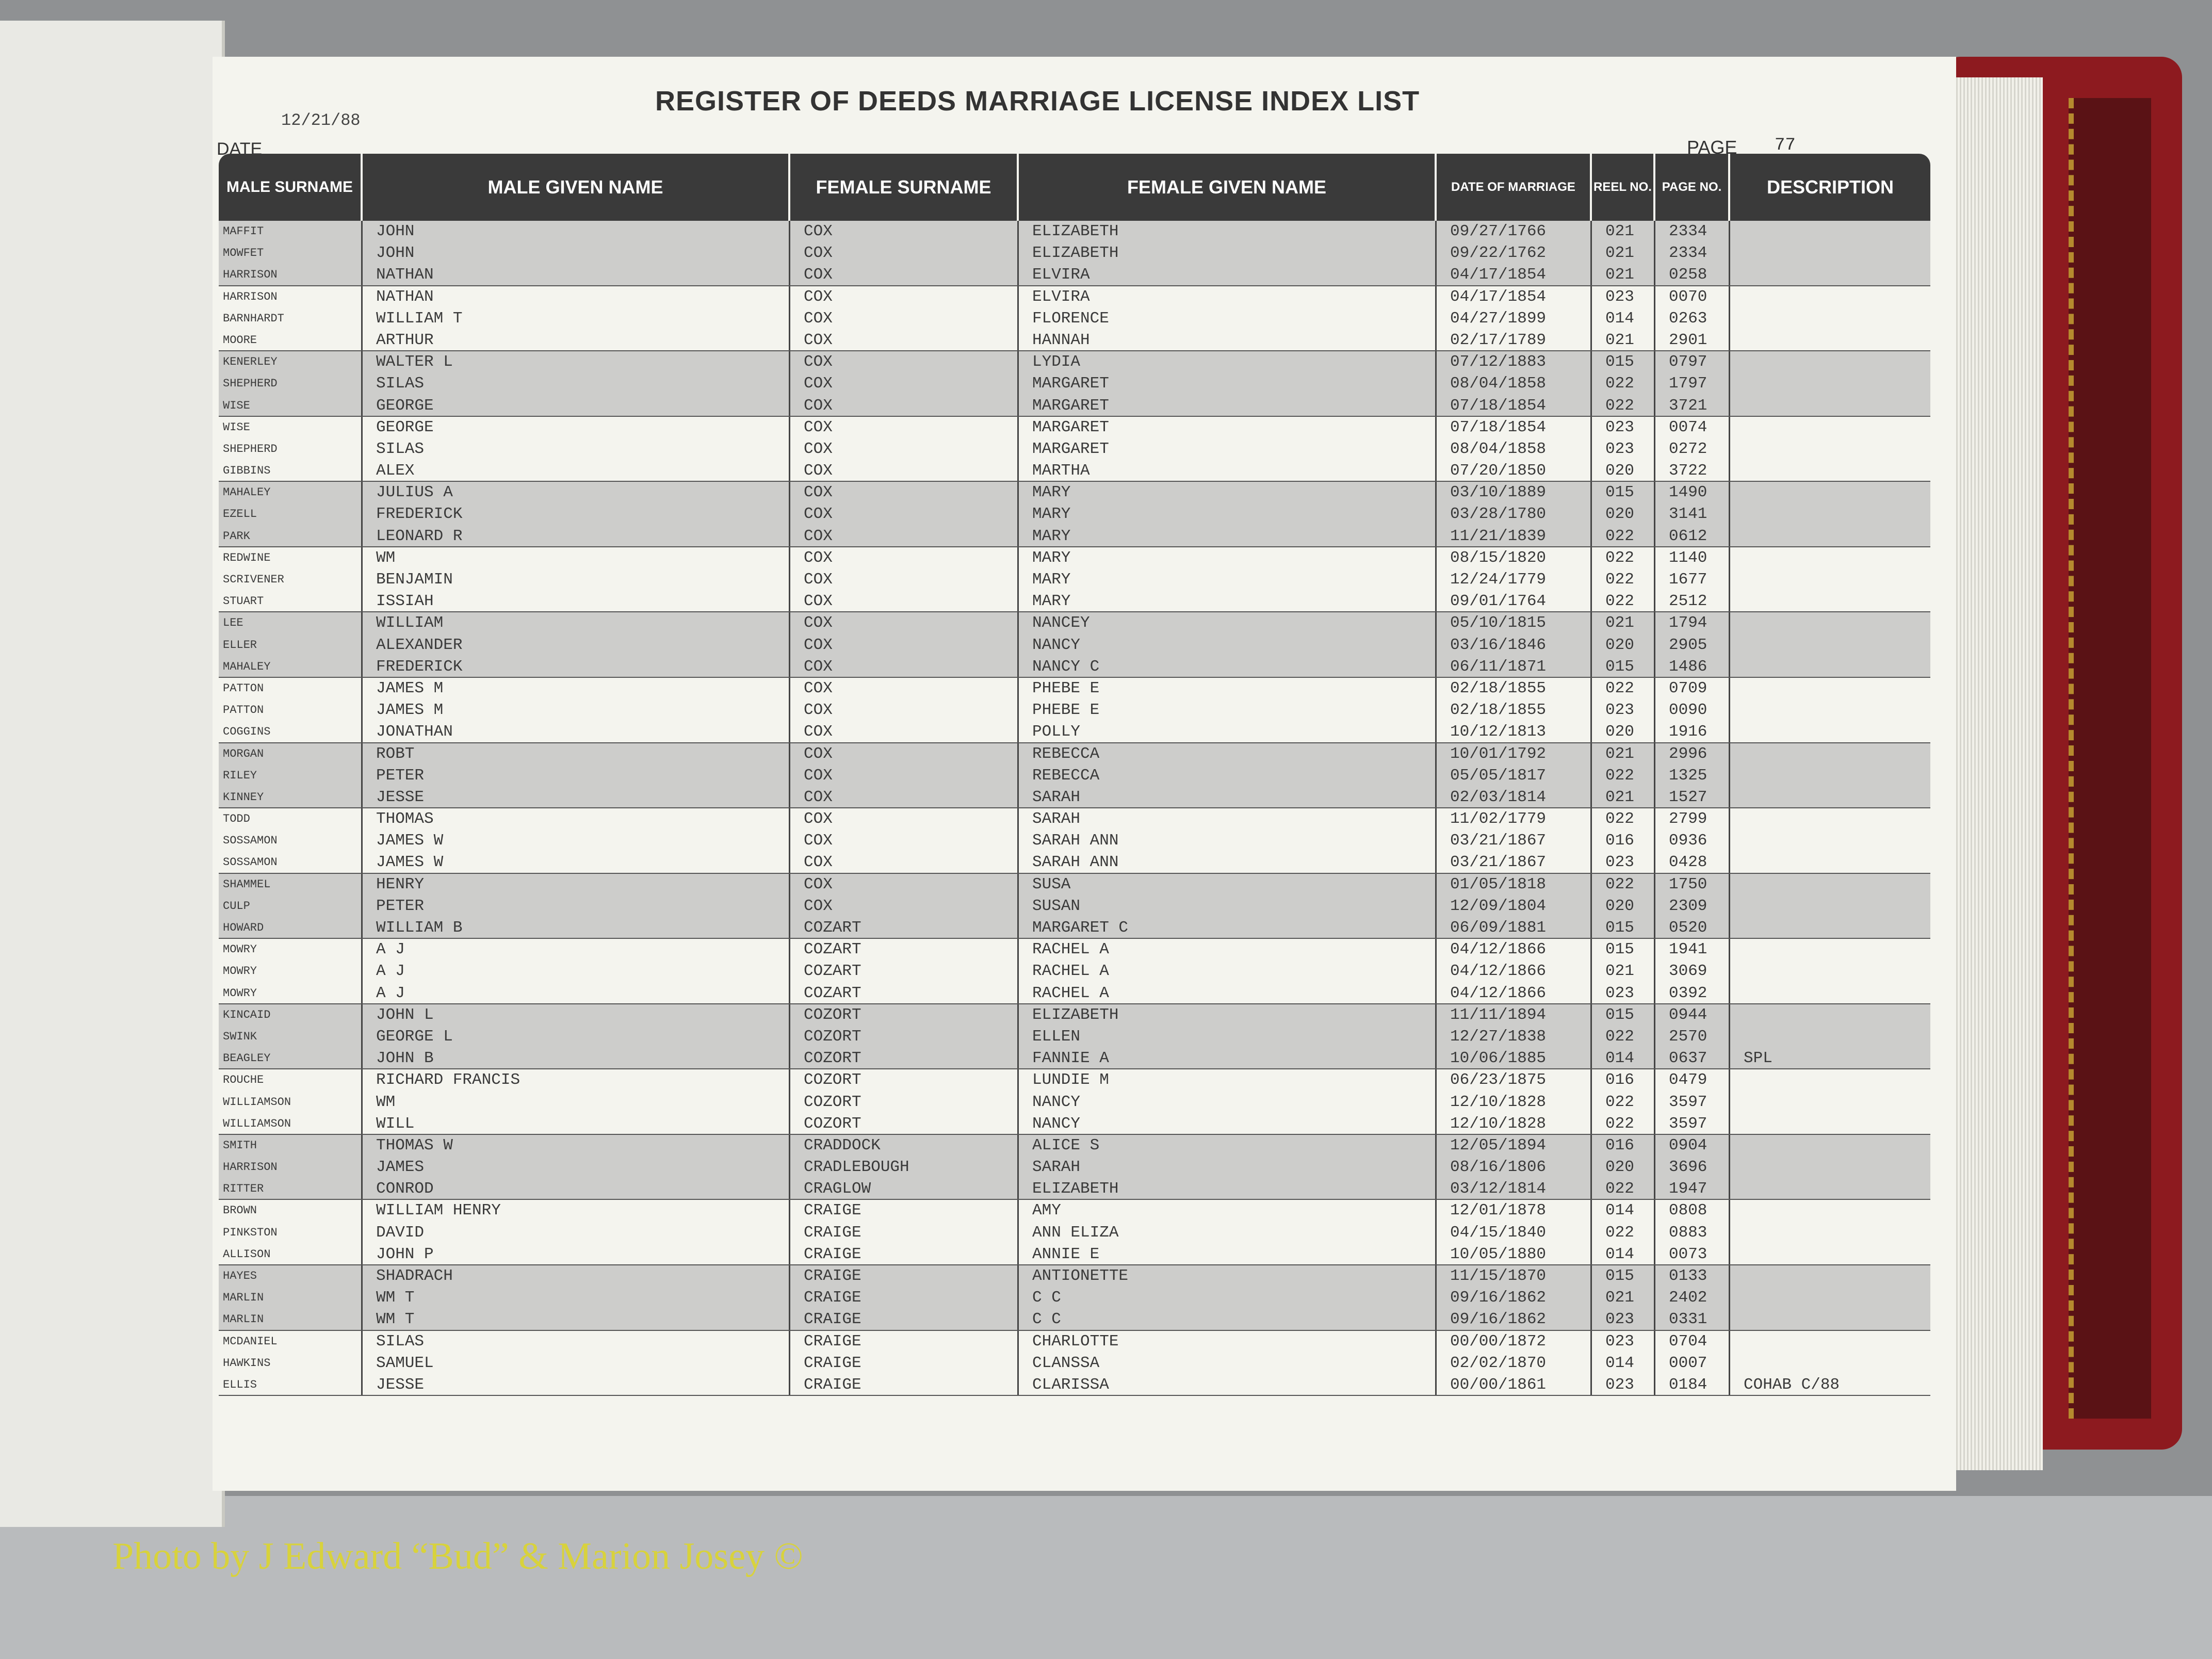  What do you see at coordinates (1692, 1341) in the screenshot?
I see `page-no: 0704` at bounding box center [1692, 1341].